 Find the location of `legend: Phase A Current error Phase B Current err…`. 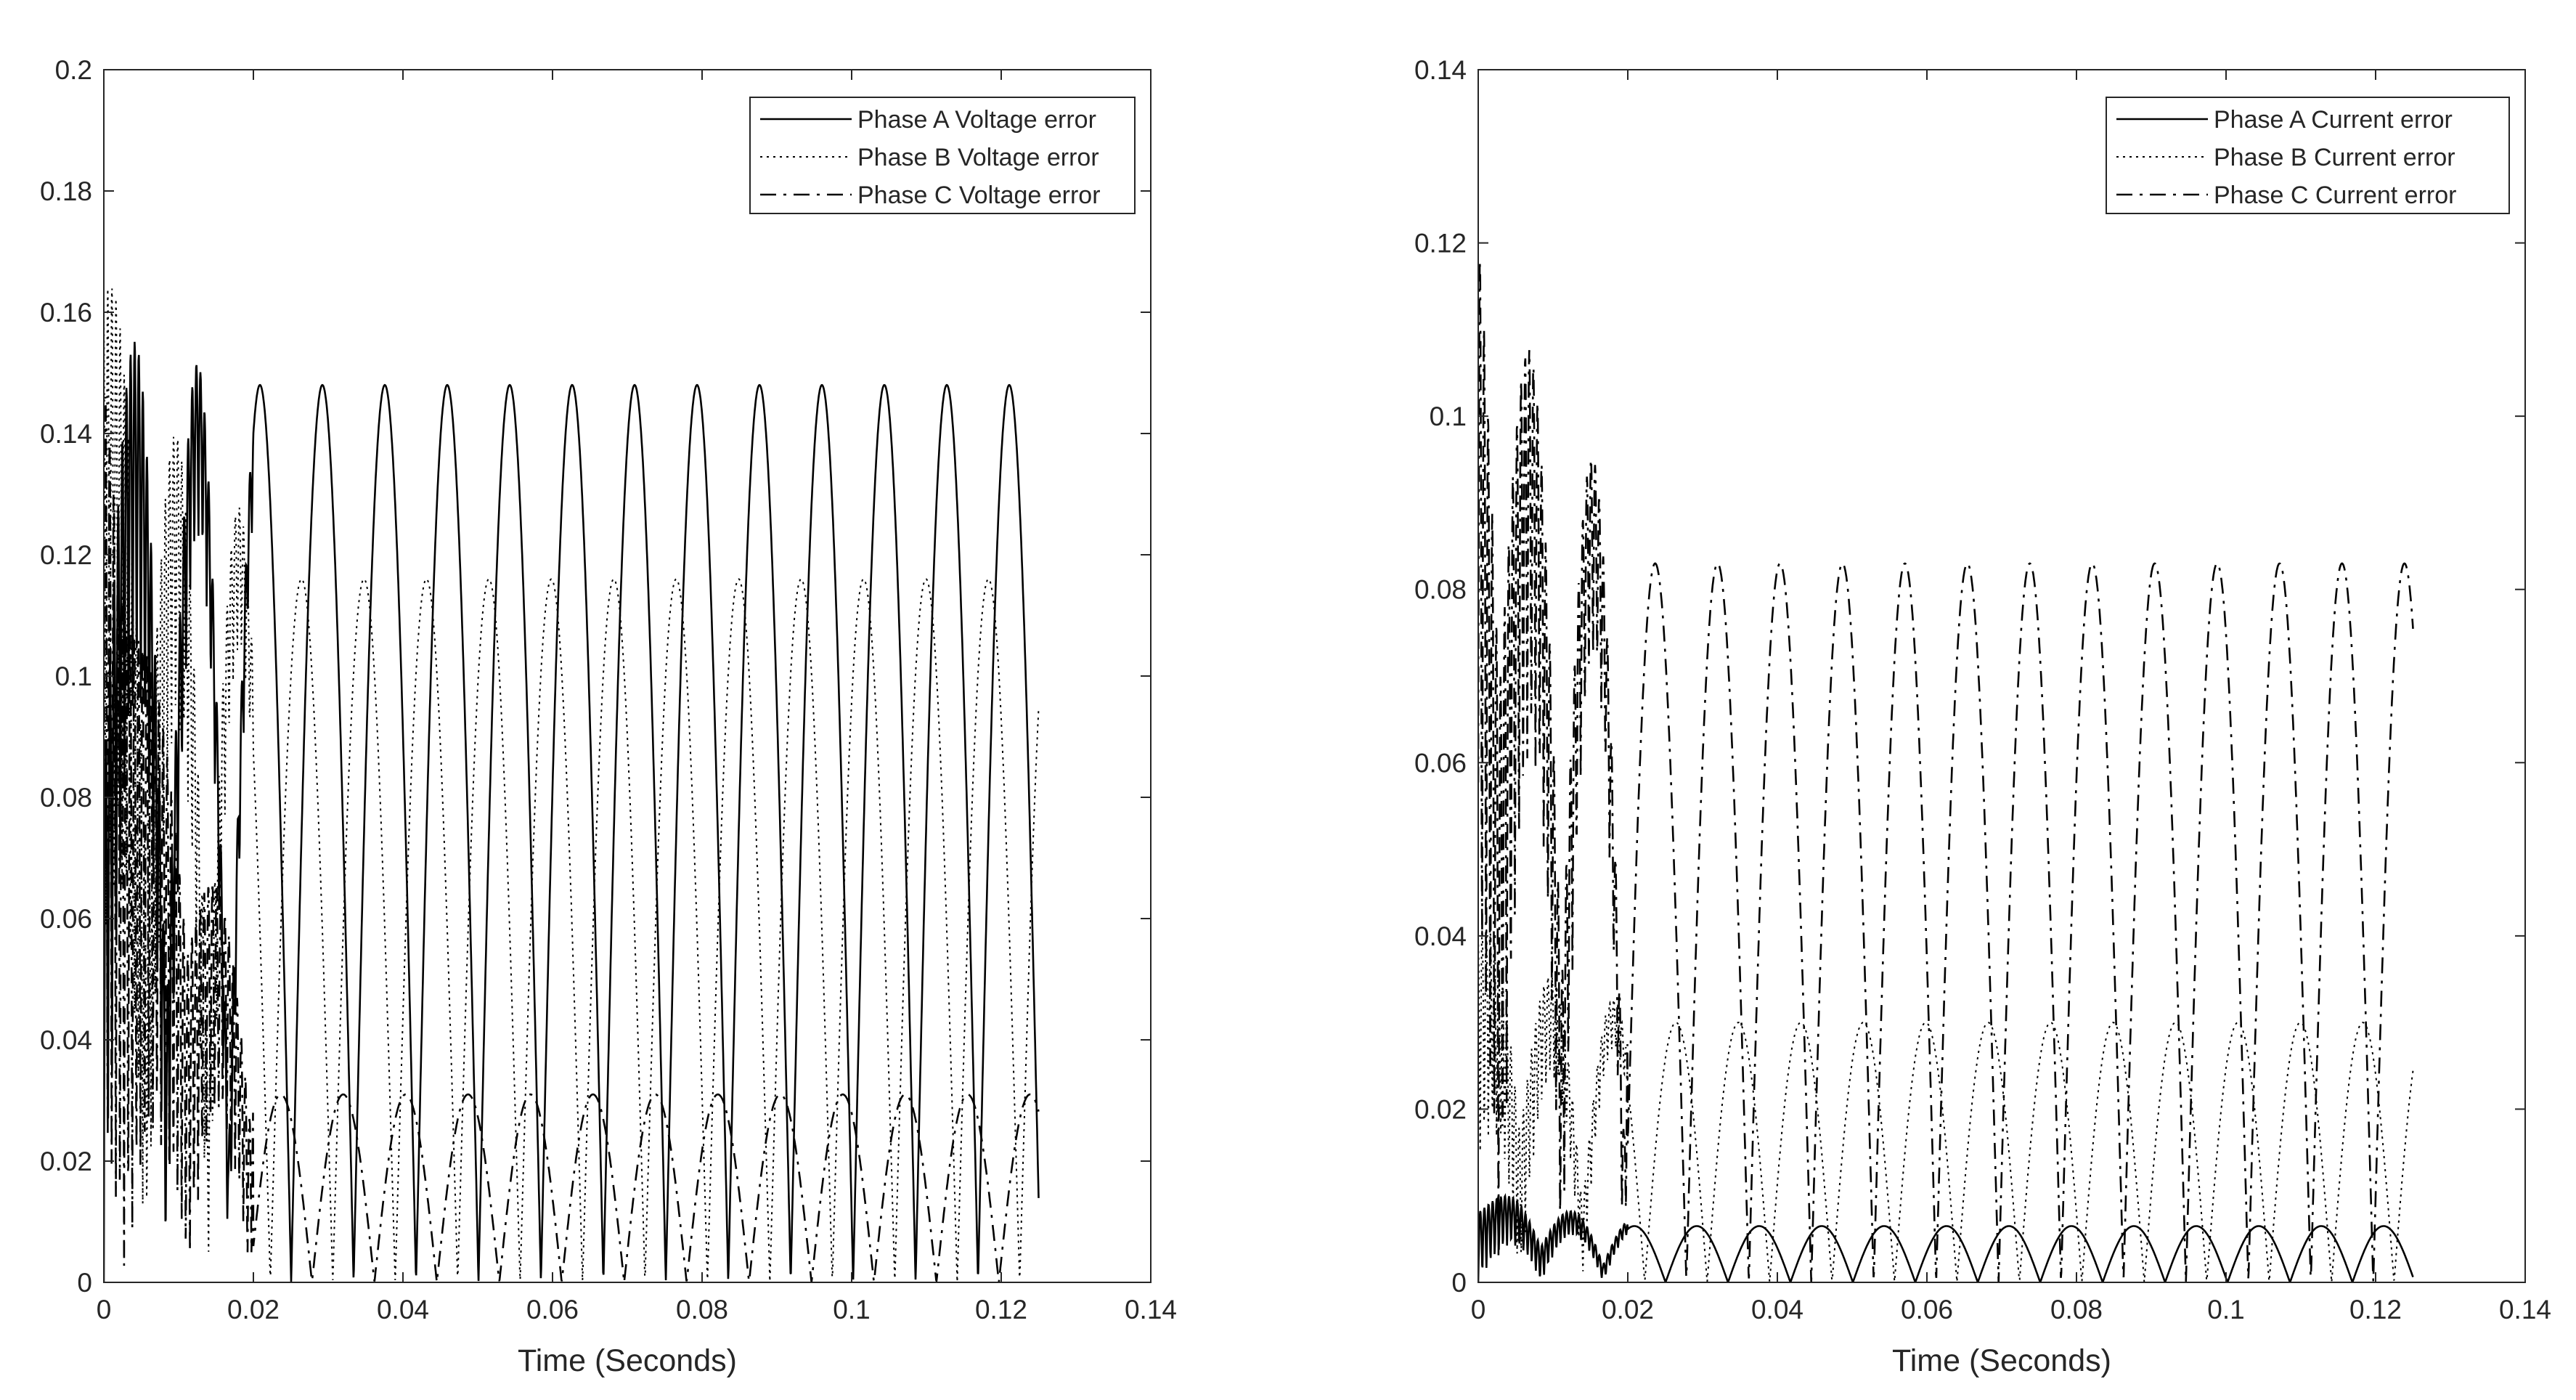

legend: Phase A Current error Phase B Current err… is located at coordinates (2308, 155).